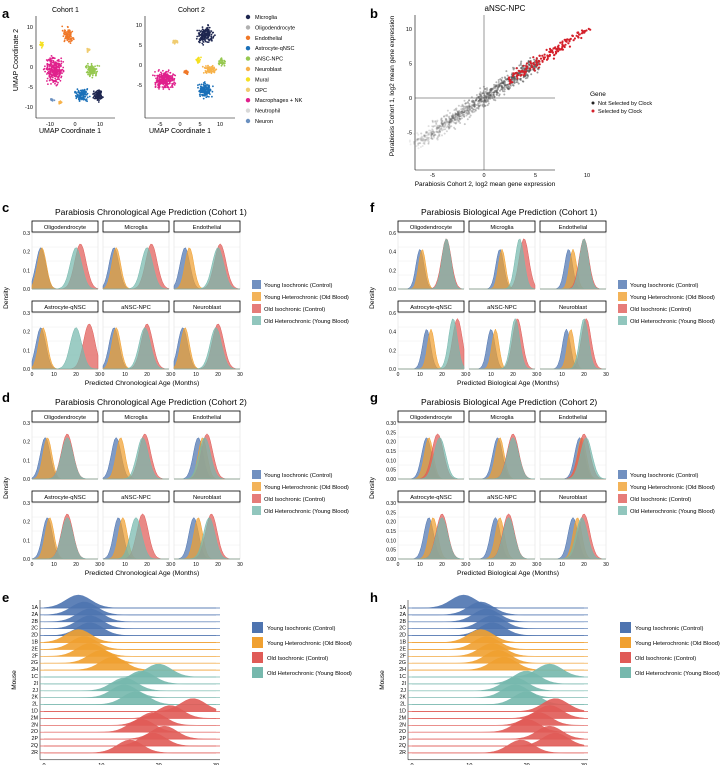 The width and height of the screenshot is (722, 770). Describe the element at coordinates (248, 58) in the screenshot. I see `celltype-legend-dot` at that location.